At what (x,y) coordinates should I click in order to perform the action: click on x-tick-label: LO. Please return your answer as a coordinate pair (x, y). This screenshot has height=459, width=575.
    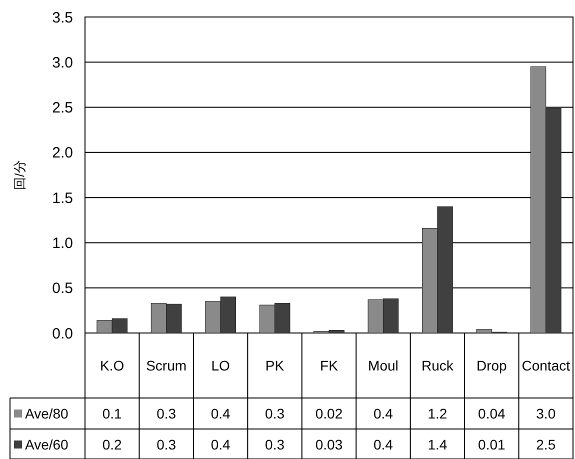
    Looking at the image, I should click on (220, 365).